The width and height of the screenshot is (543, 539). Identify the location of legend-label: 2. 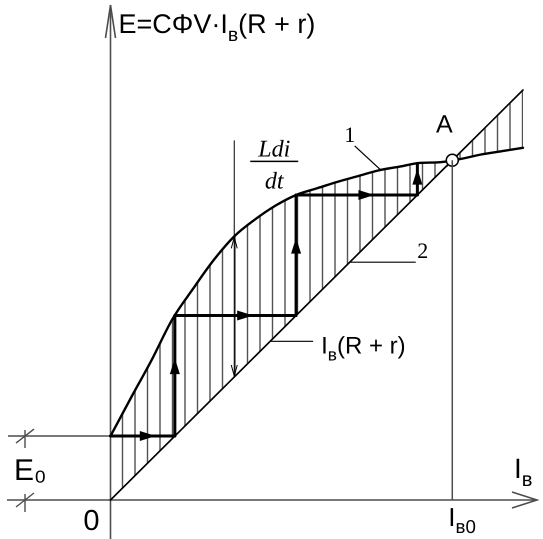
(422, 251).